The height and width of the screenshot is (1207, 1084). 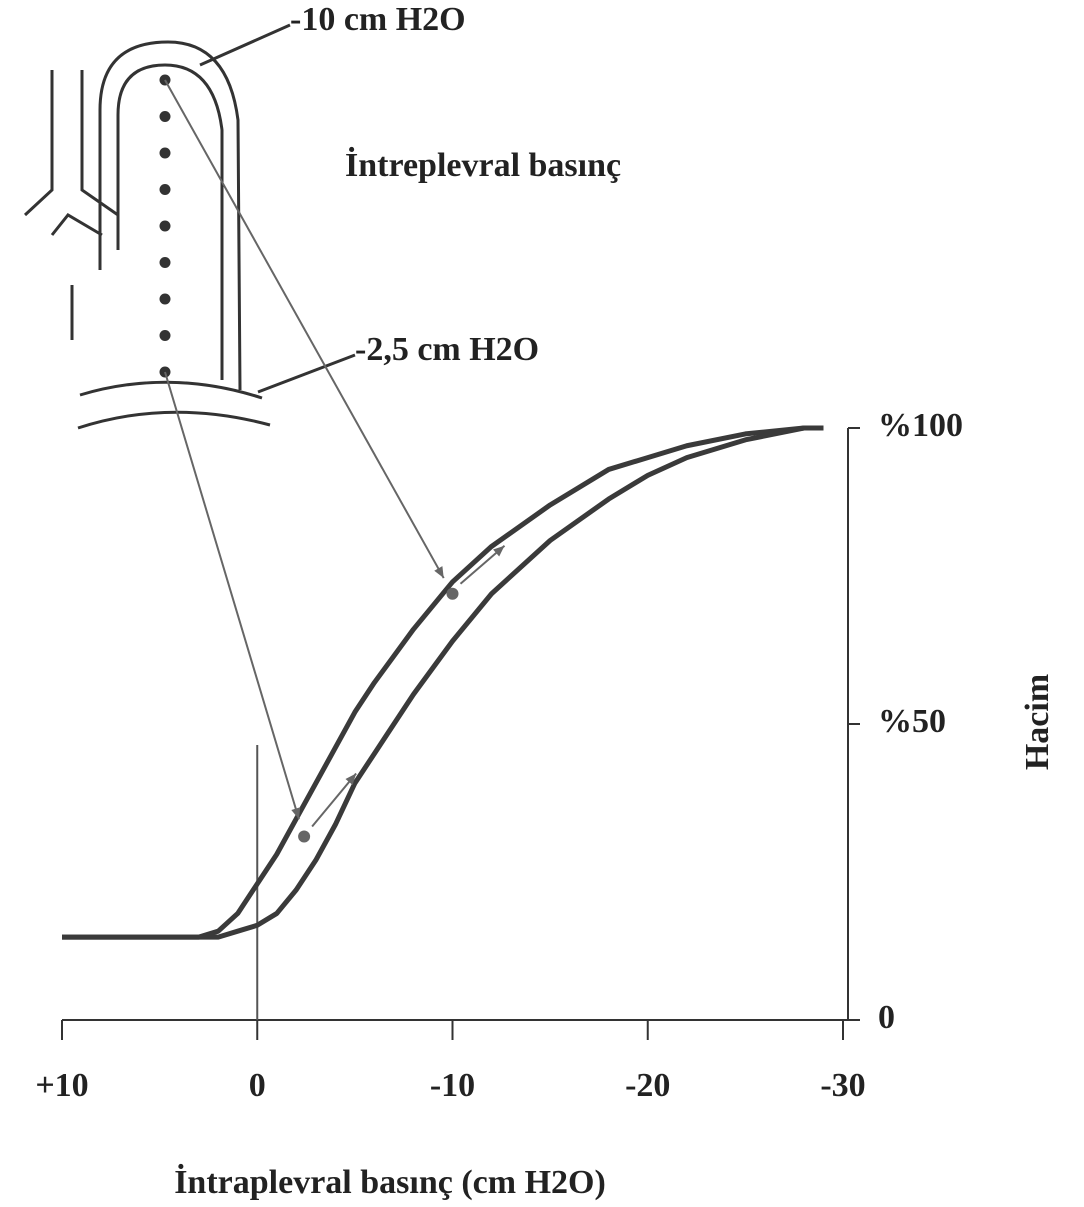 What do you see at coordinates (61, 1085) in the screenshot?
I see `x-tick-label: +10` at bounding box center [61, 1085].